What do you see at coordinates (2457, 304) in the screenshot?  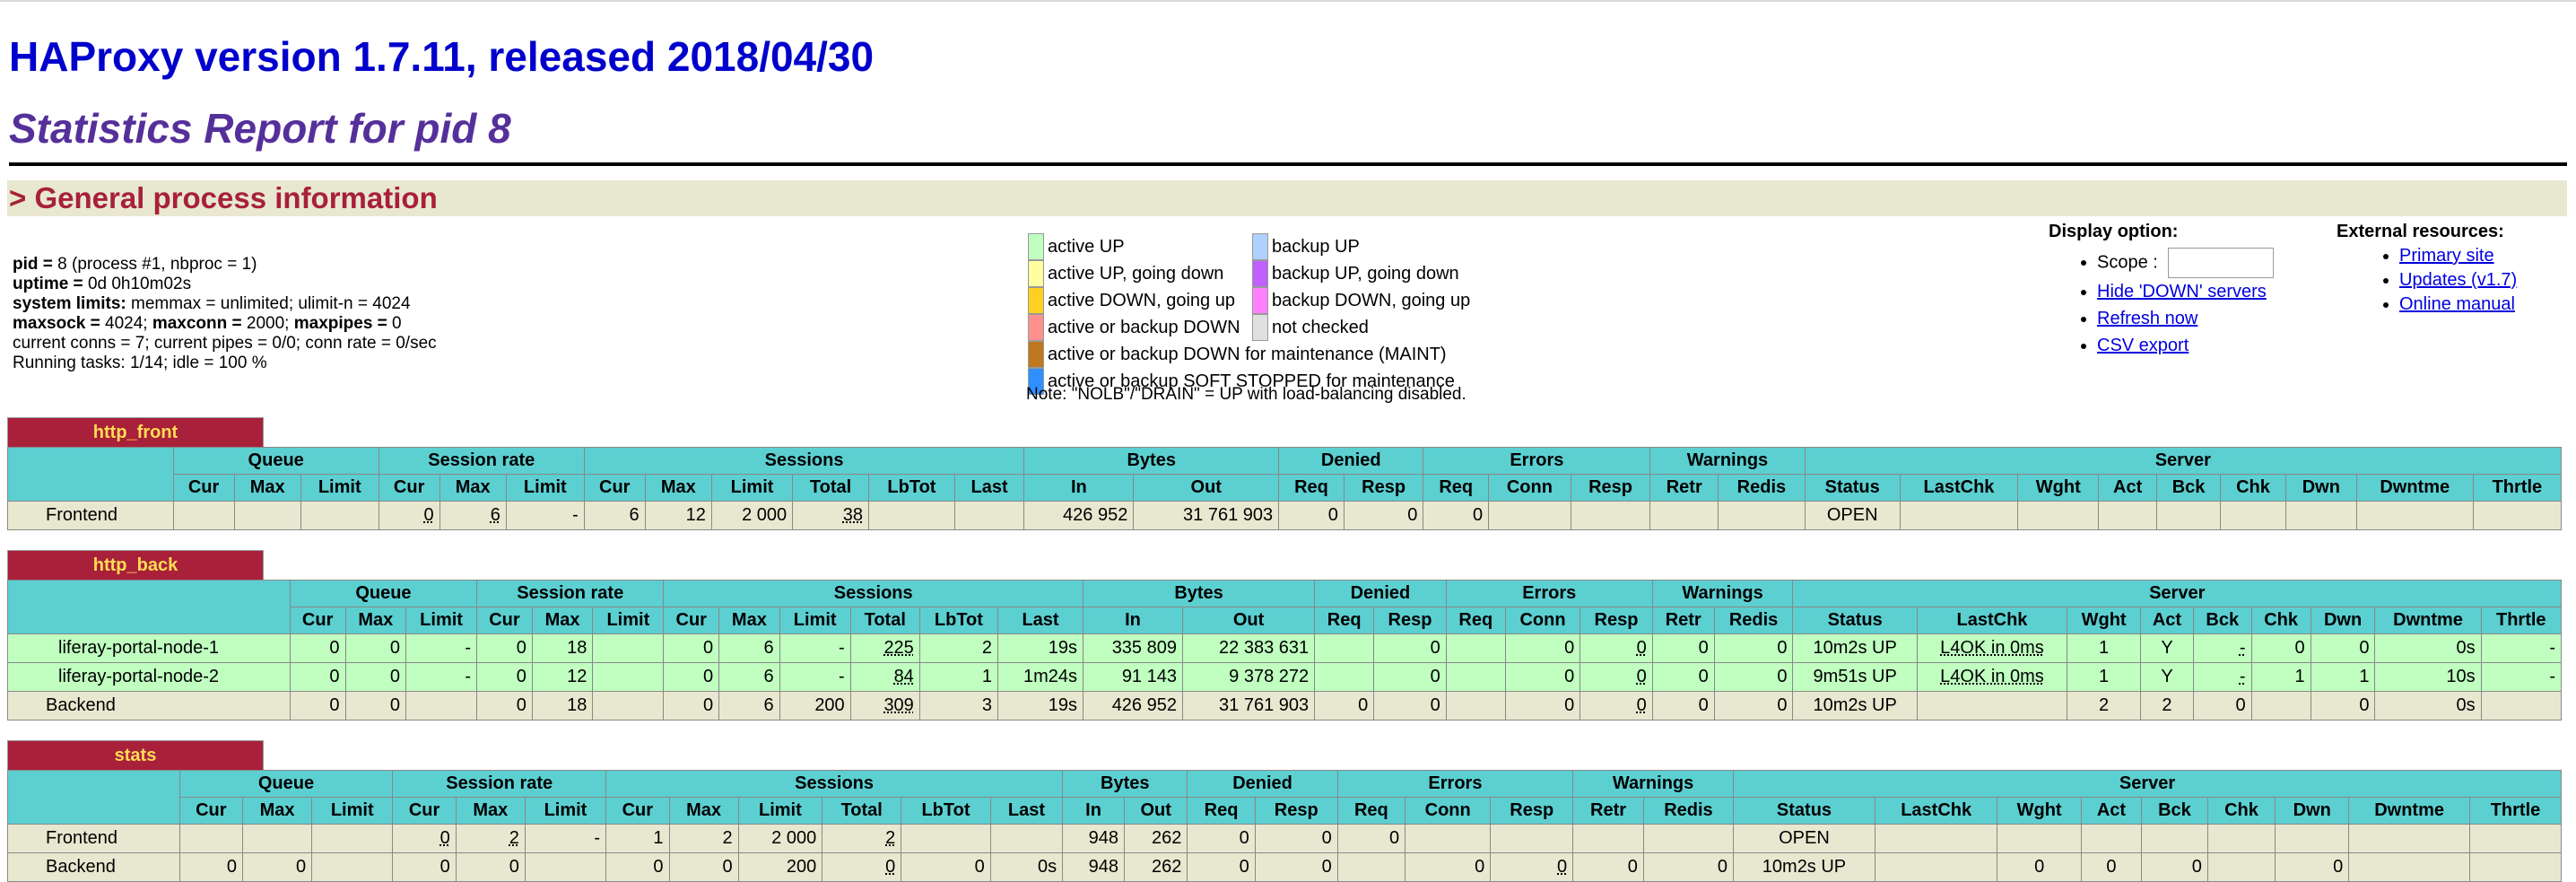 I see `online-manual-link: Online manual` at bounding box center [2457, 304].